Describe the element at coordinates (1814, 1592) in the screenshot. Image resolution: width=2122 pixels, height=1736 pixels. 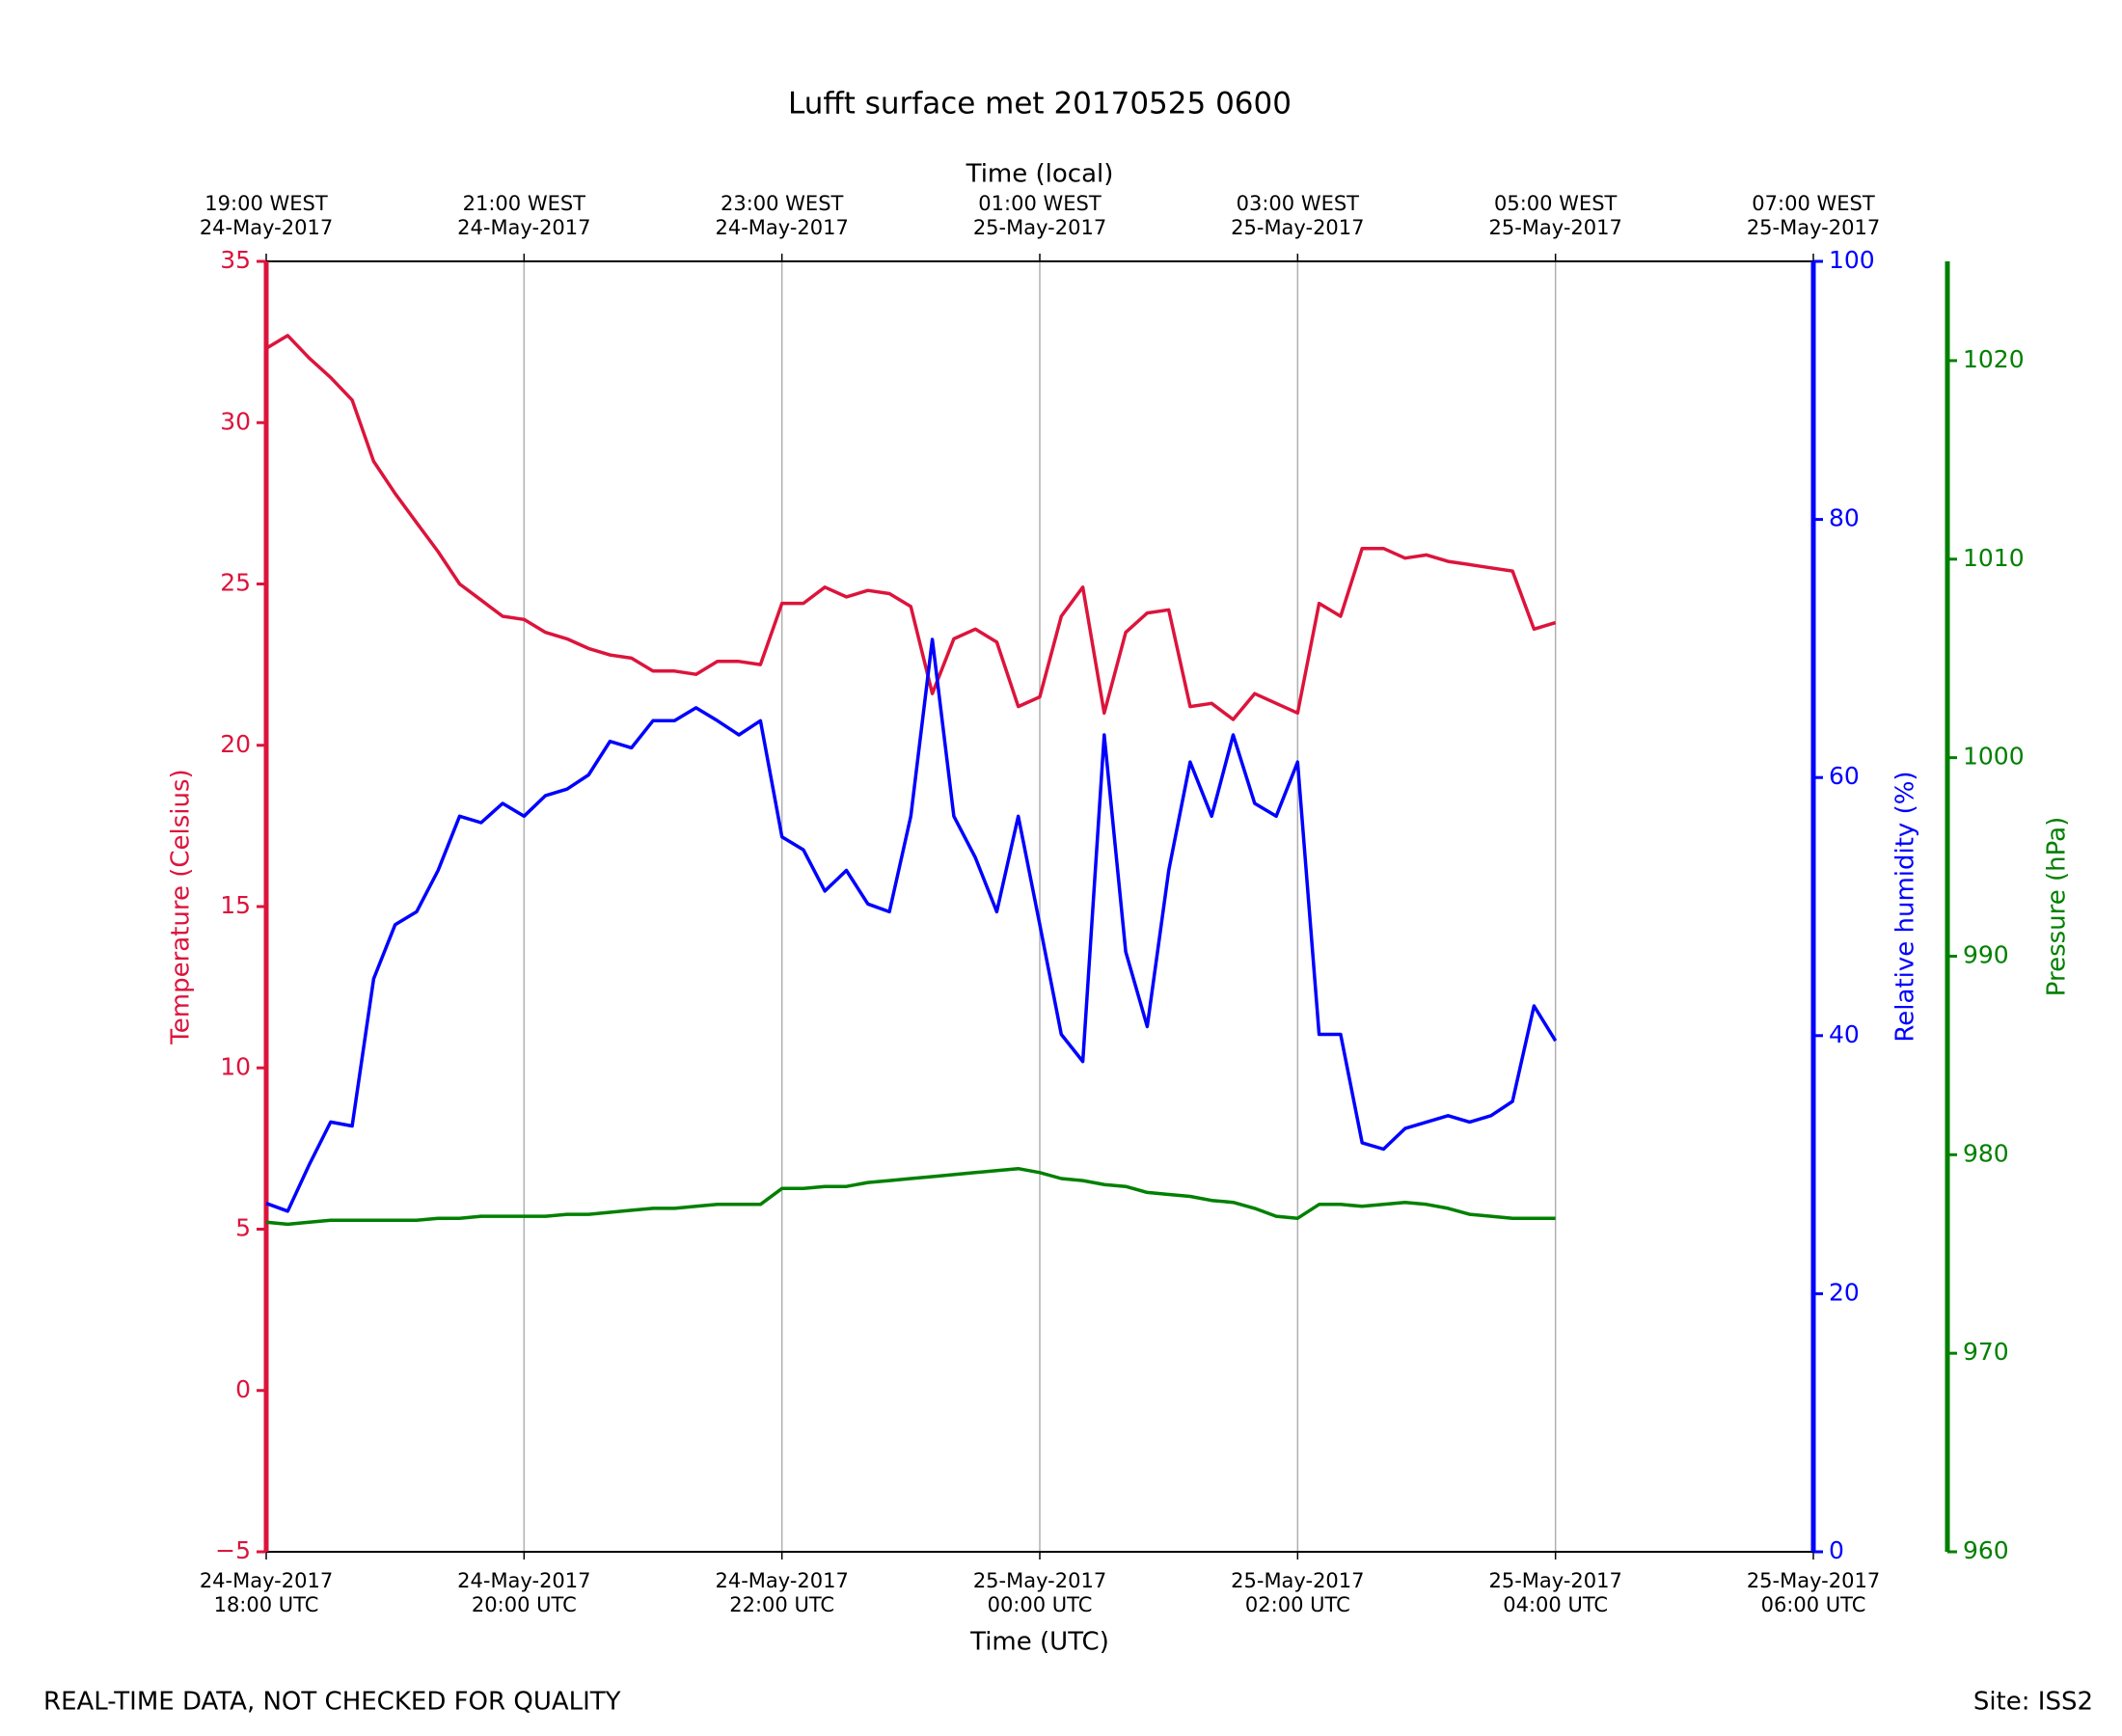
I see `x-tick-label: 25-May-2017 06:00 UTC` at that location.